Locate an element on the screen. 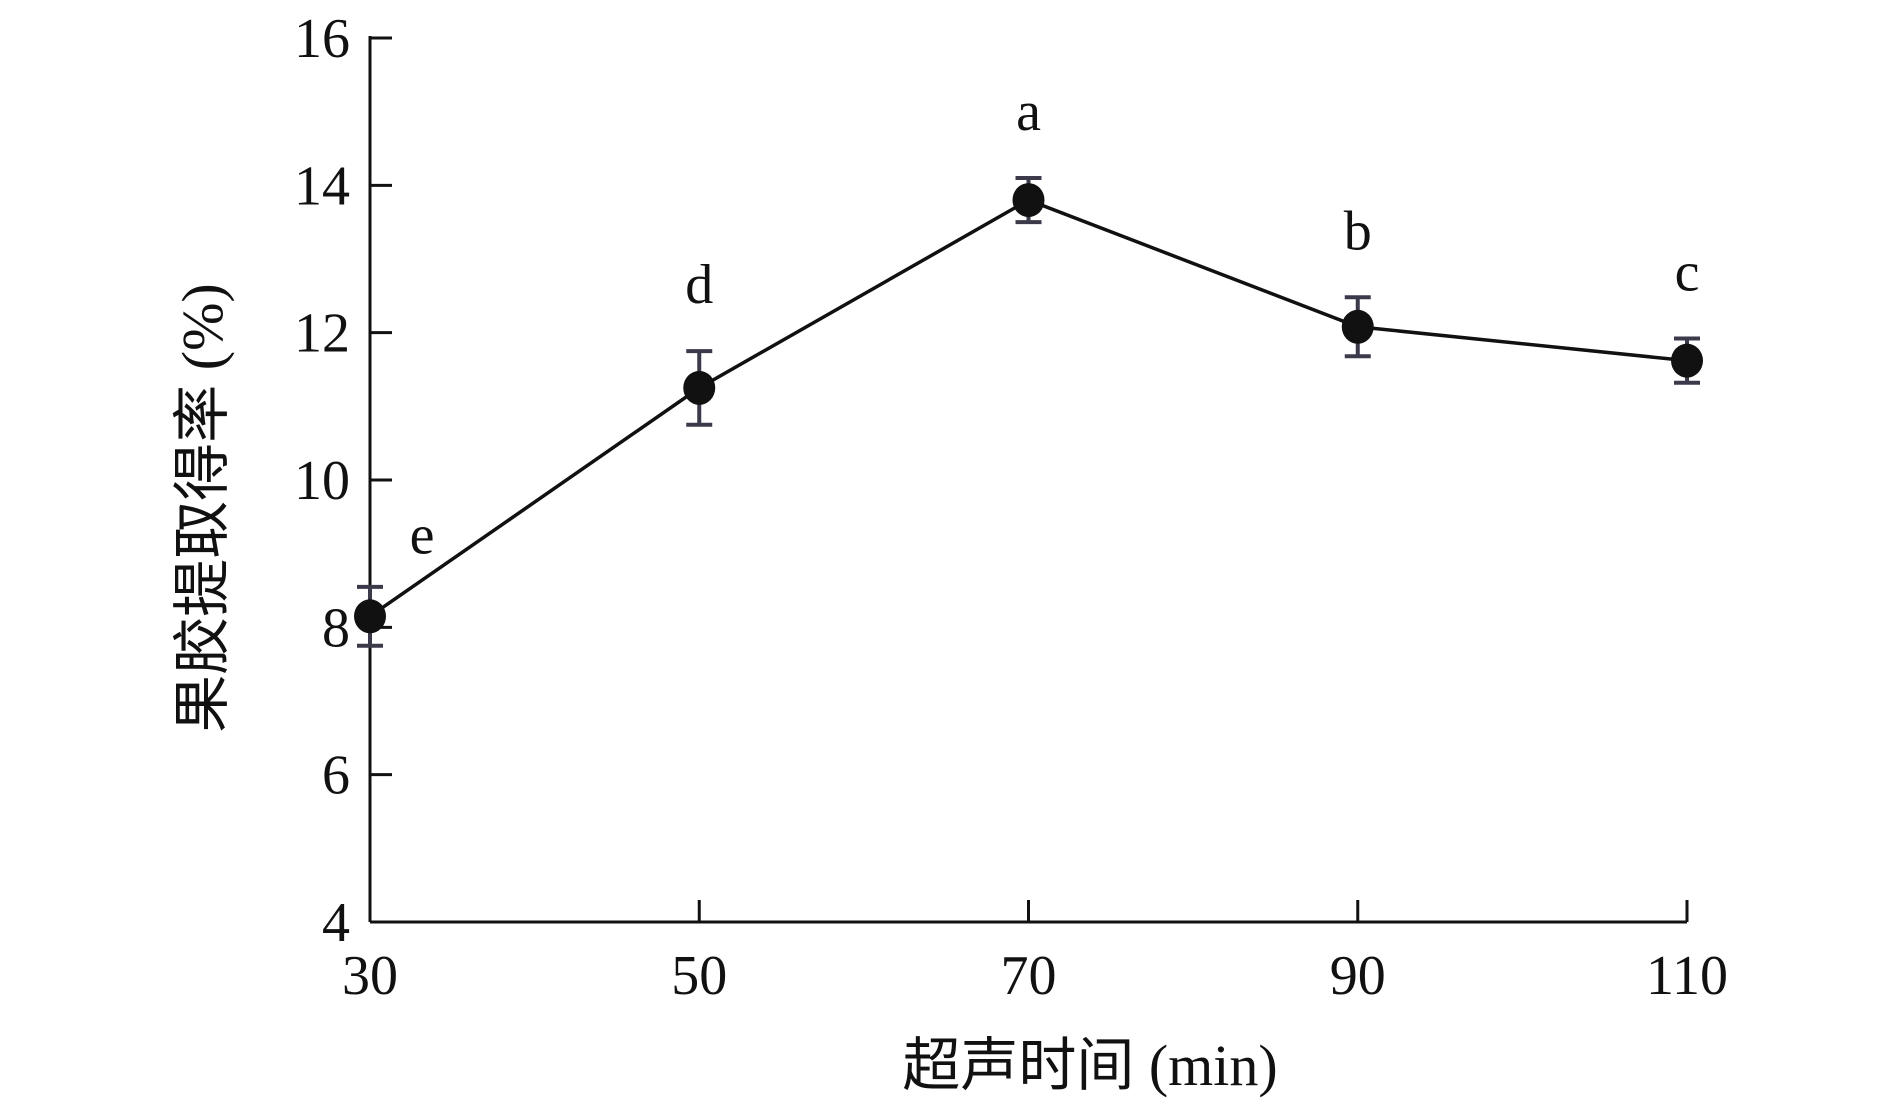 This screenshot has height=1107, width=1890. x-tick-label: 90 is located at coordinates (1358, 976).